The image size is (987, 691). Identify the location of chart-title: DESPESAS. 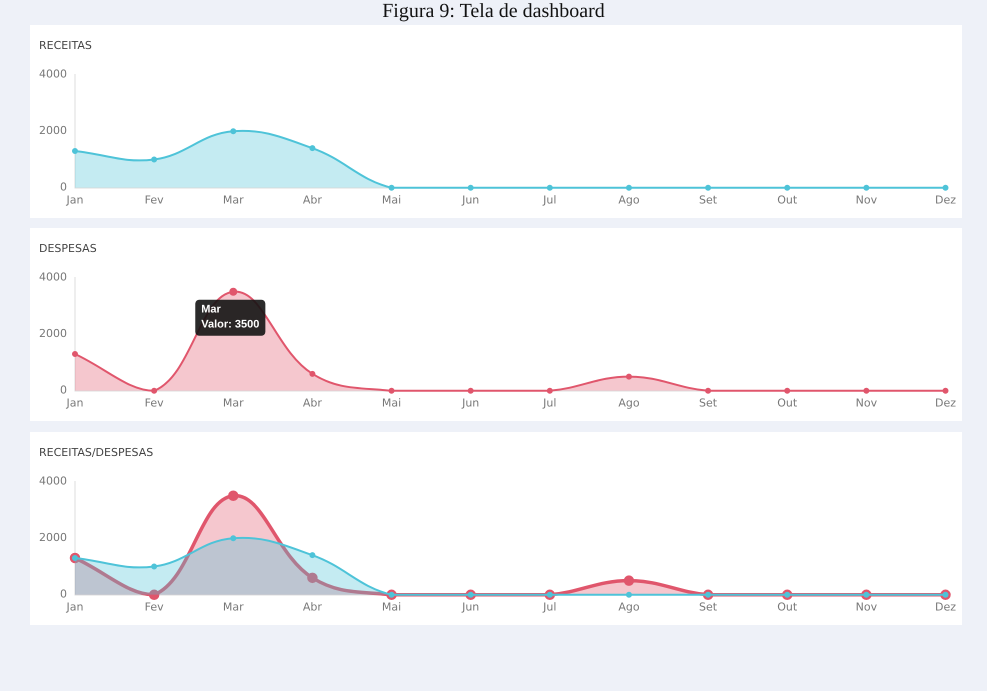
(68, 248).